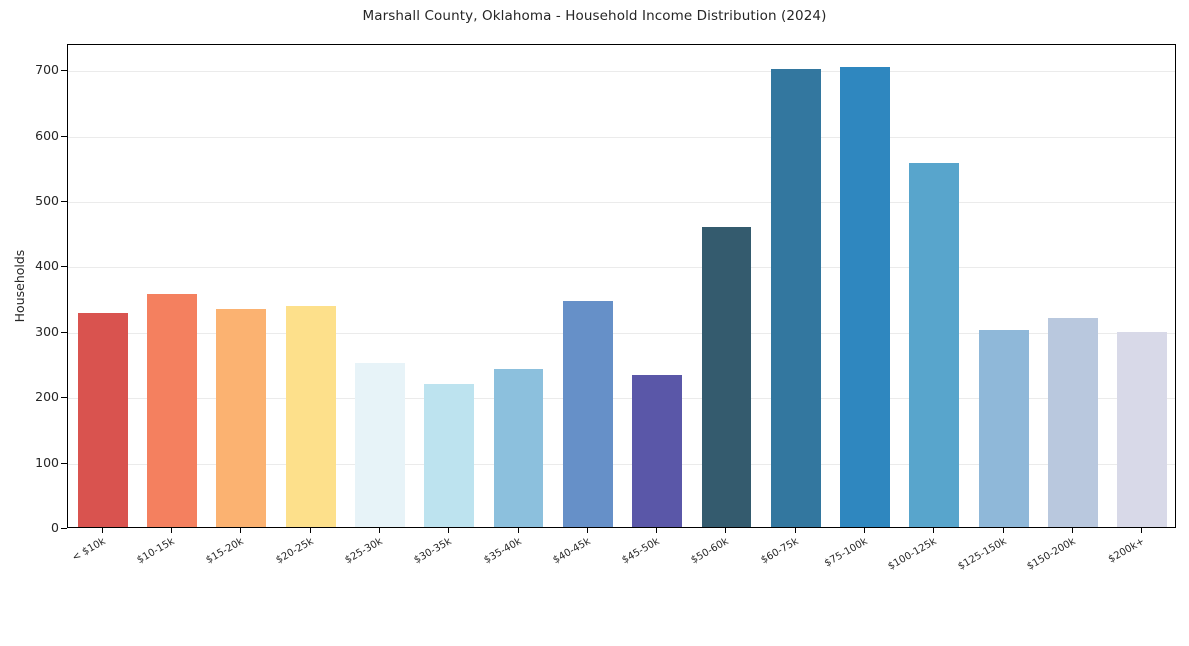  What do you see at coordinates (47, 462) in the screenshot?
I see `y-tick-label: 100` at bounding box center [47, 462].